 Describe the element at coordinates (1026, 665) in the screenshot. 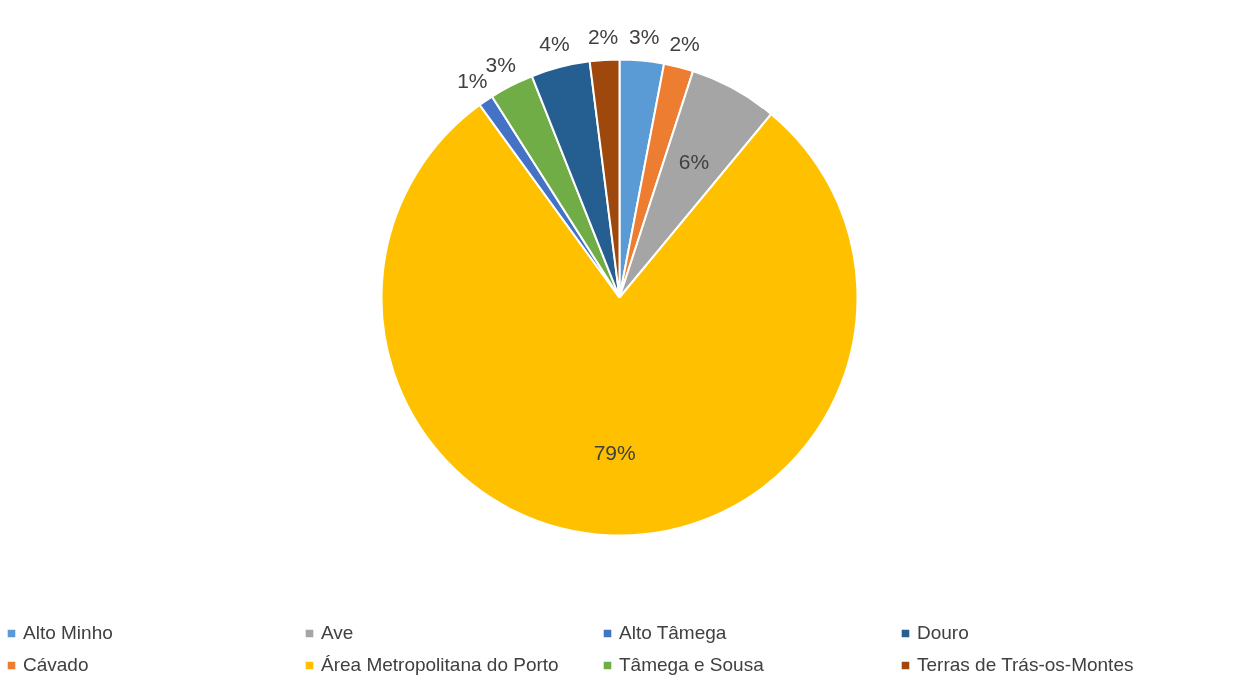

I see `legend-label: Terras de Trás-os-Montes` at that location.